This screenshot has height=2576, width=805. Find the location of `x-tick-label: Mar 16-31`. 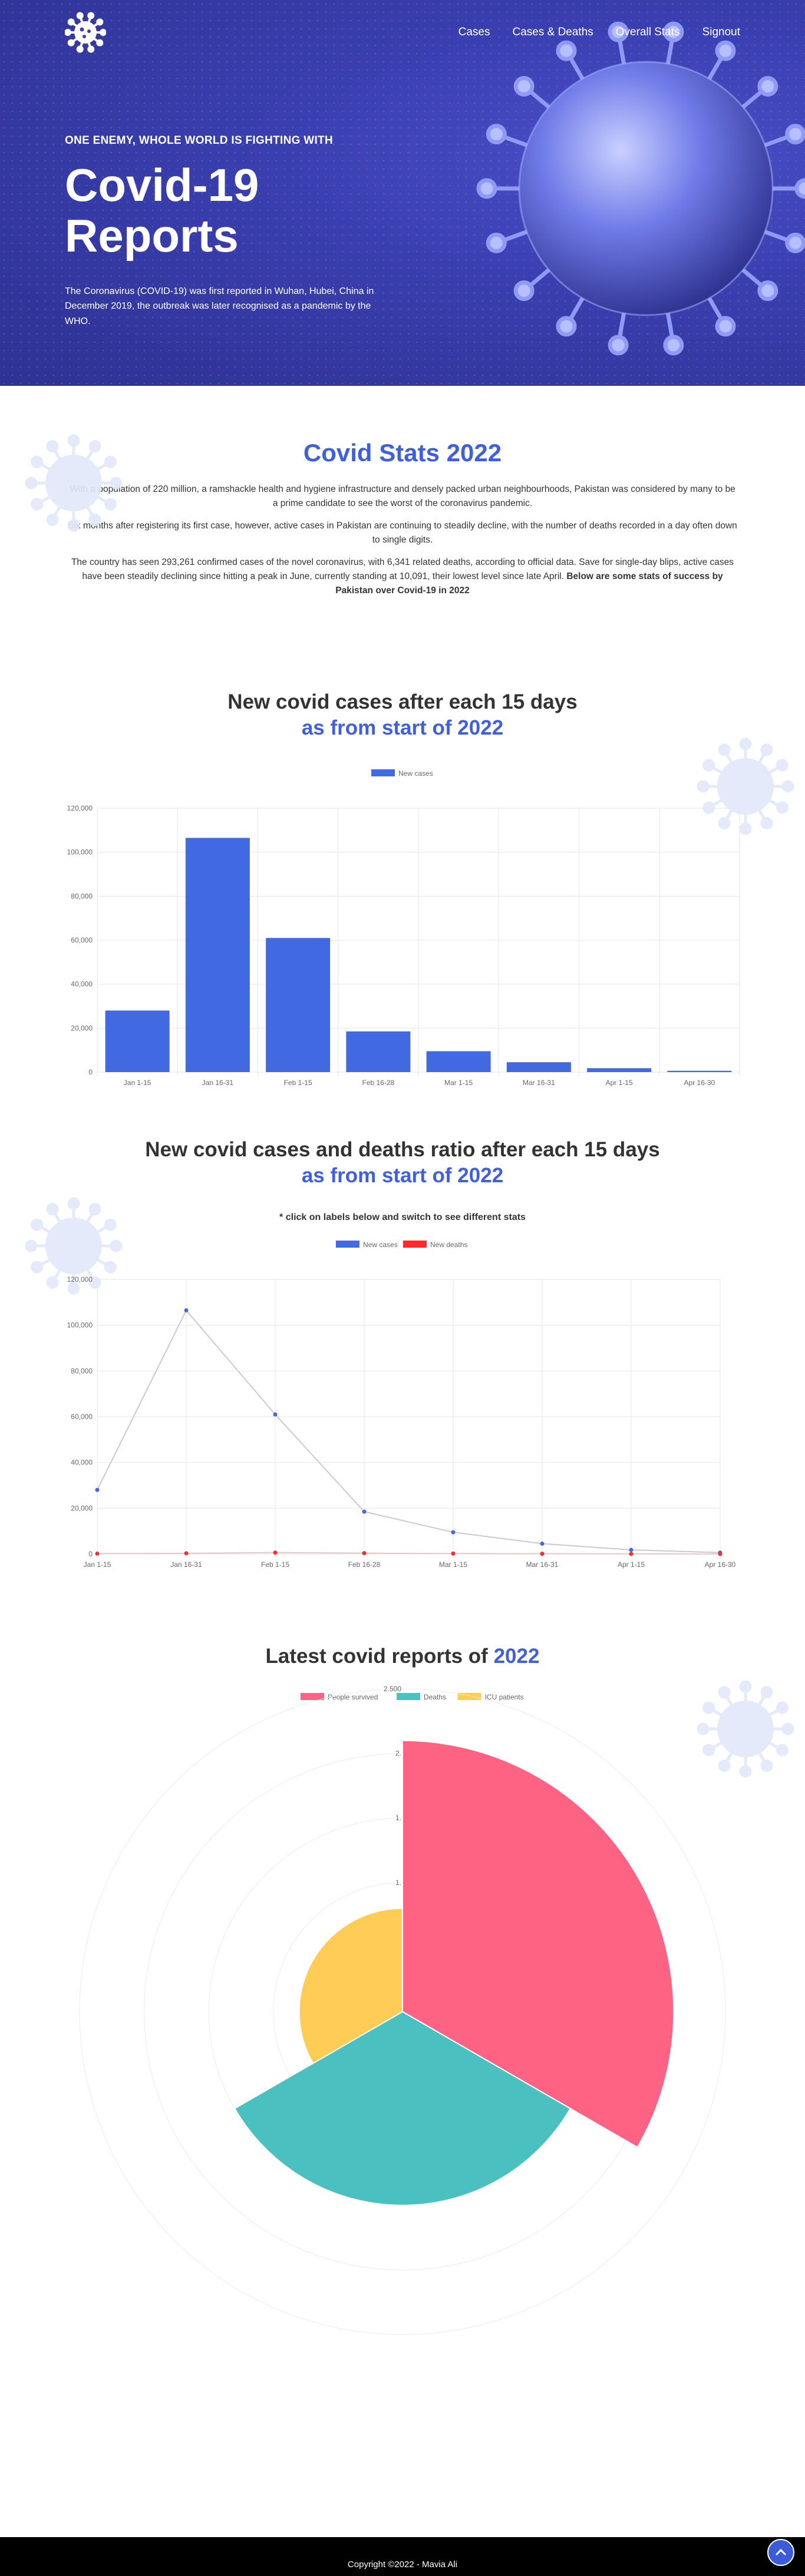

x-tick-label: Mar 16-31 is located at coordinates (539, 1083).